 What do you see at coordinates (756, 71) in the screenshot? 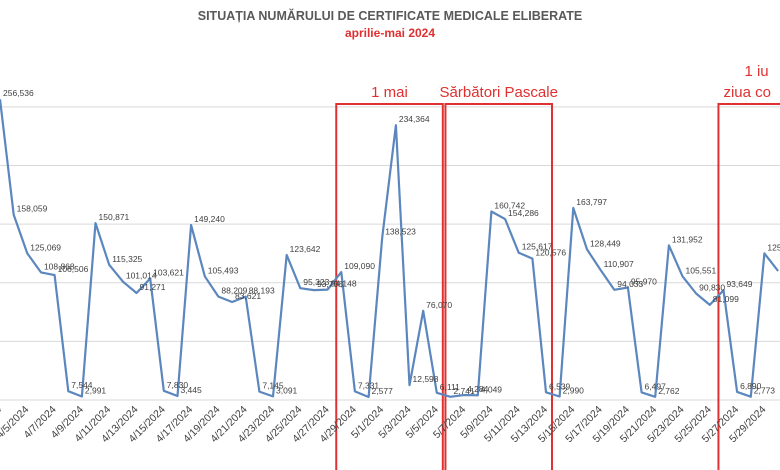
I see `annotation-label: 1 iu` at bounding box center [756, 71].